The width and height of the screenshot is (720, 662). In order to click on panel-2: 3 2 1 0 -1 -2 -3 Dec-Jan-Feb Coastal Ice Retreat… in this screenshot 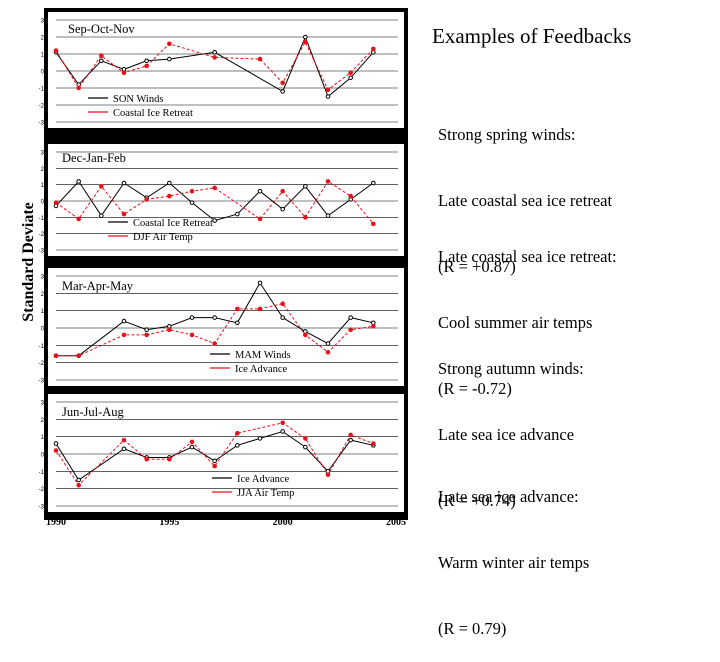, I will do `click(221, 200)`.